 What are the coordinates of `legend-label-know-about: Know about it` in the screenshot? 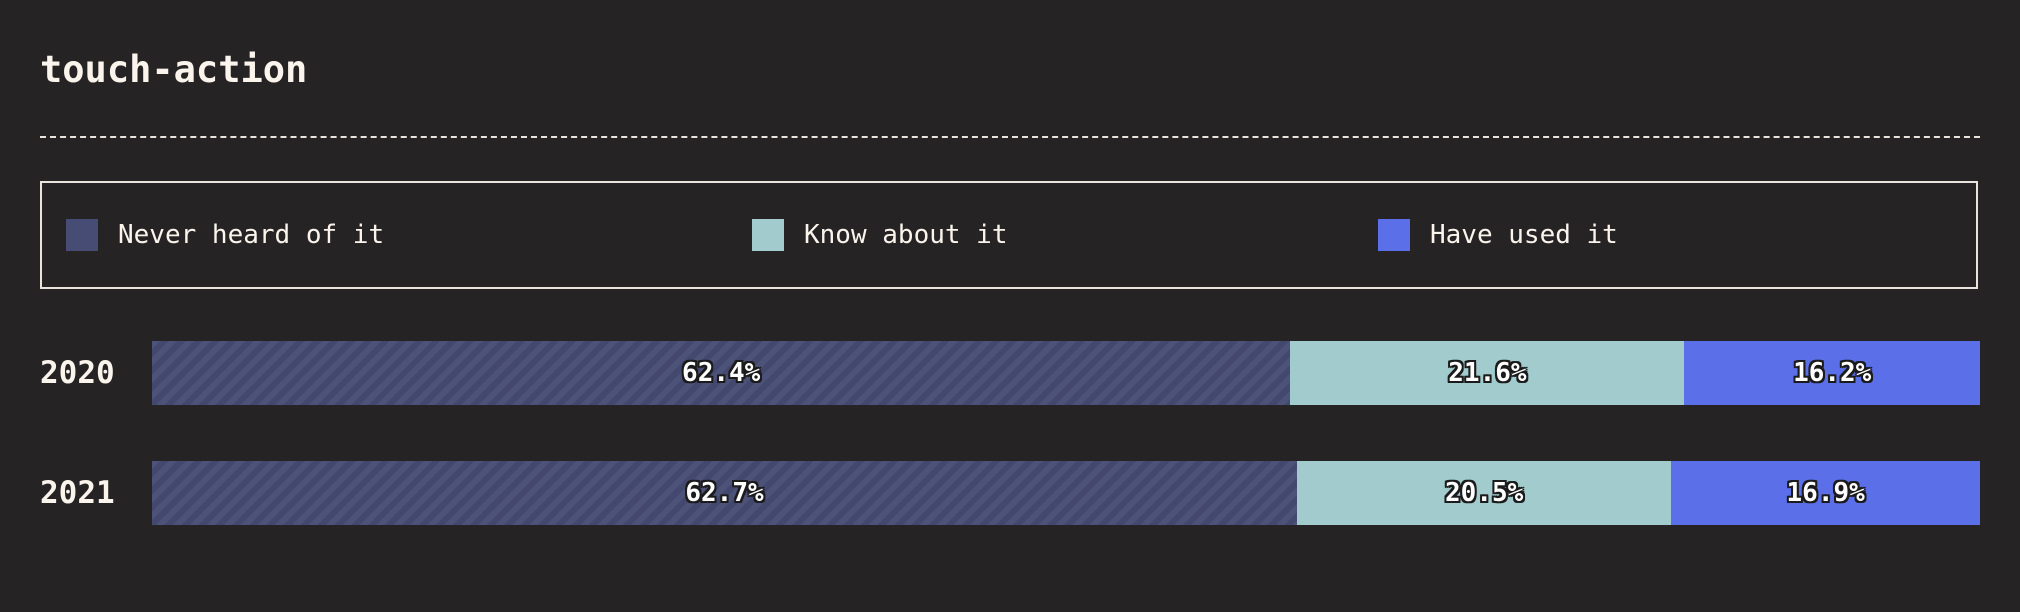 It's located at (906, 235).